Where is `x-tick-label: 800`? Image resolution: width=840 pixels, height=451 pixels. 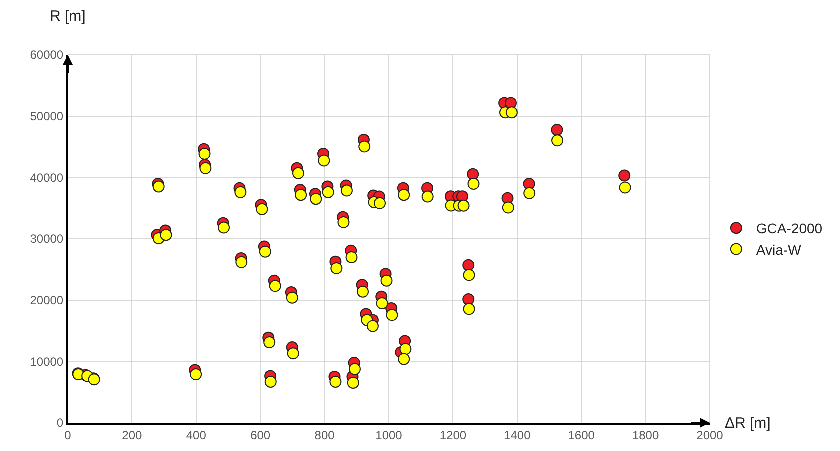
x-tick-label: 800 is located at coordinates (325, 435).